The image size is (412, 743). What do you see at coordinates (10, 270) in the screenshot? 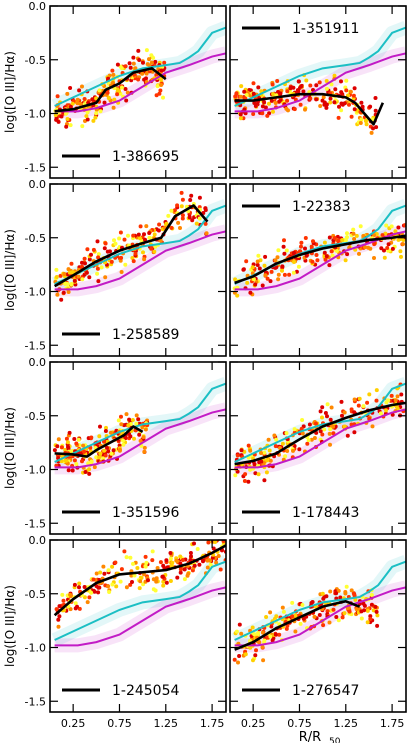
I see `ylabel: log([O III]/Hα)` at bounding box center [10, 270].